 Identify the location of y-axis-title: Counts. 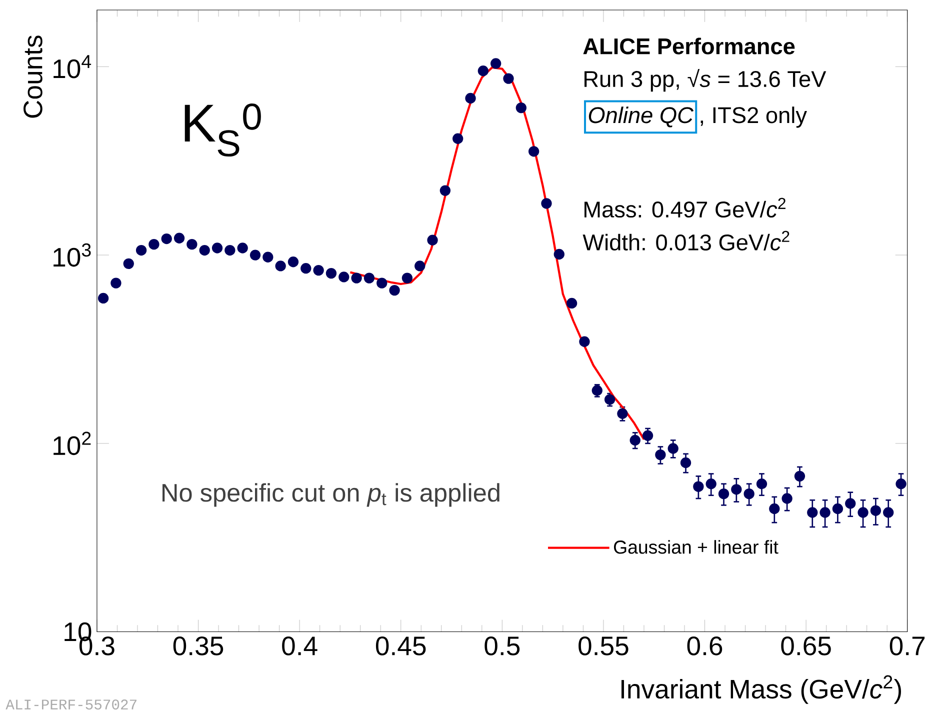
(33, 77).